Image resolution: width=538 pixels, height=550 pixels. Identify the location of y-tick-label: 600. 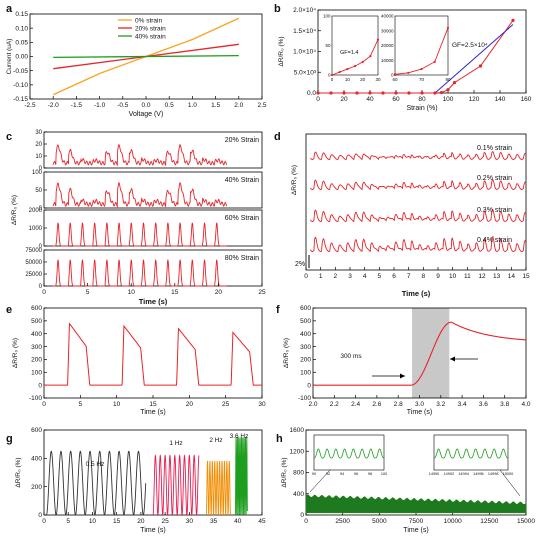
(36, 430).